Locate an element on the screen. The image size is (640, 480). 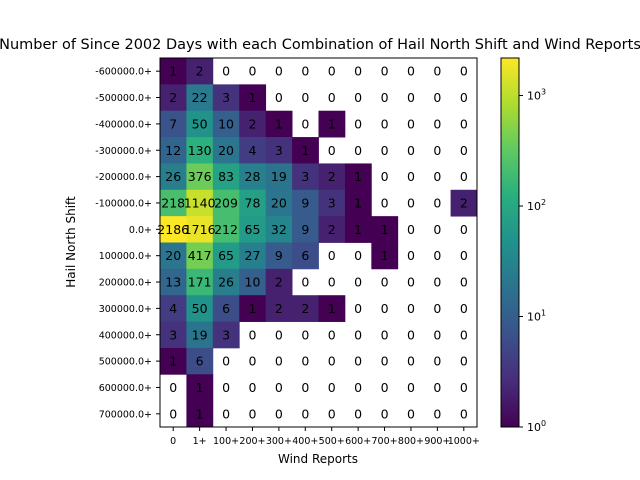
cell-value-label: 417 is located at coordinates (200, 255).